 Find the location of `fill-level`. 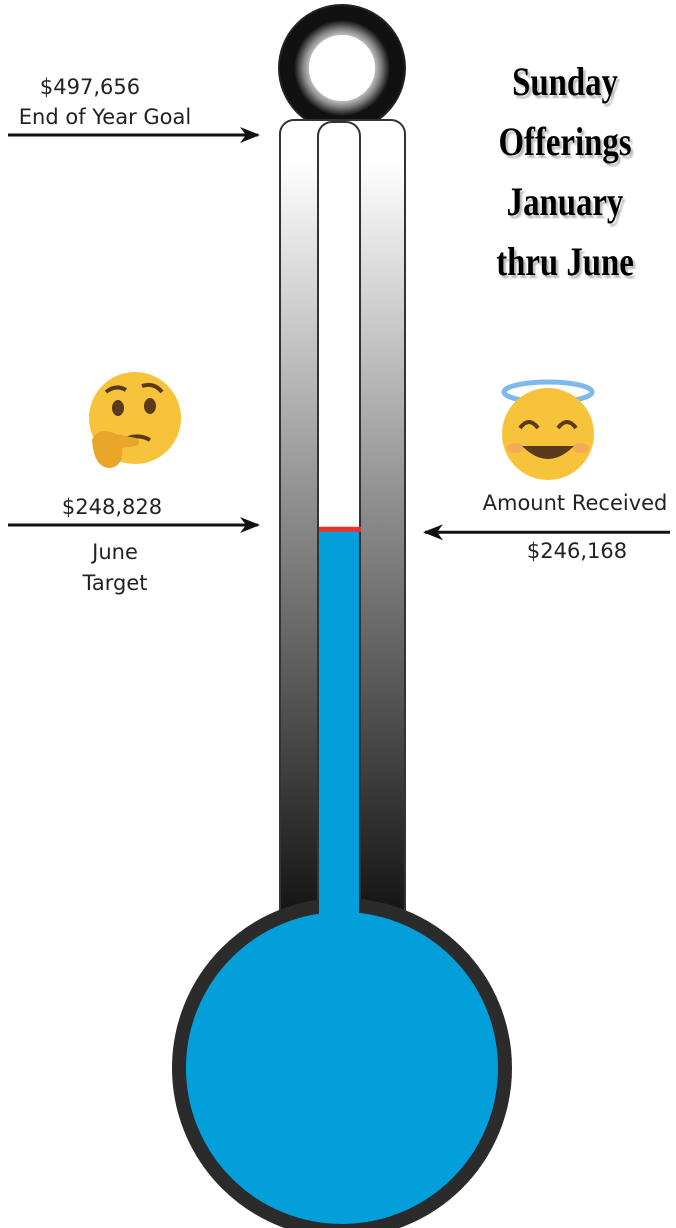

fill-level is located at coordinates (339, 764).